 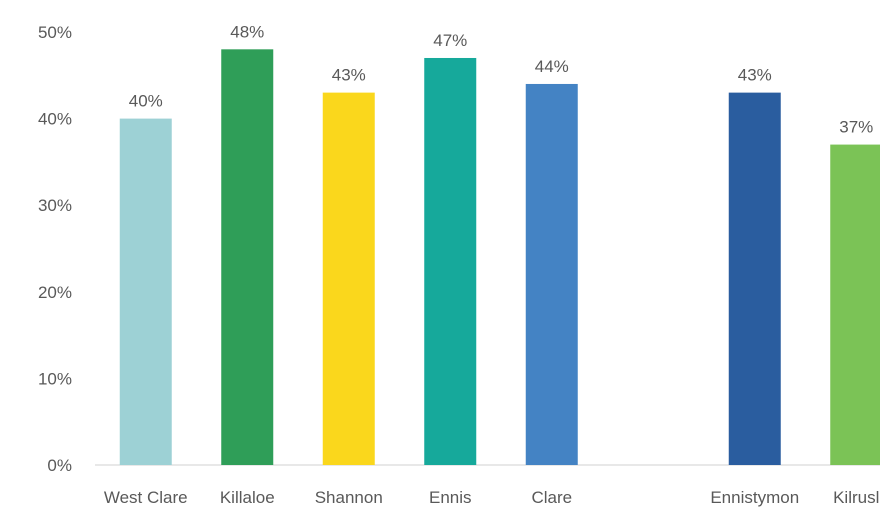 What do you see at coordinates (450, 497) in the screenshot?
I see `category-label: Ennis` at bounding box center [450, 497].